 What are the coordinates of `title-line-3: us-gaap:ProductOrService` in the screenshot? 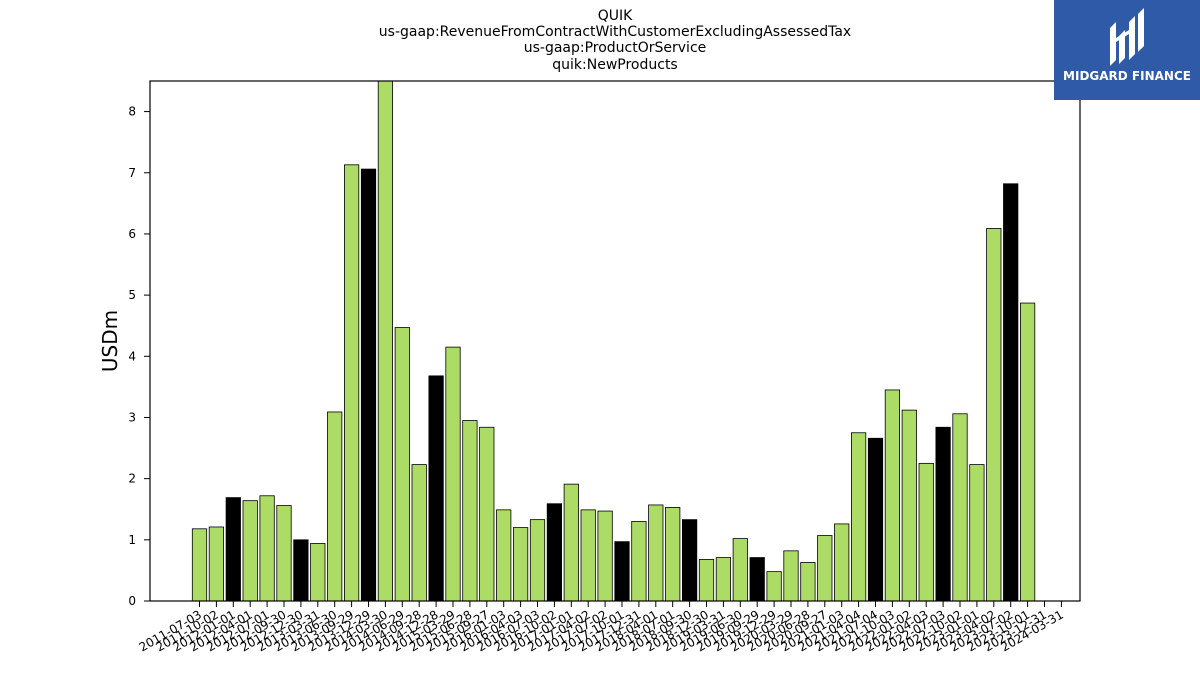 It's located at (615, 48).